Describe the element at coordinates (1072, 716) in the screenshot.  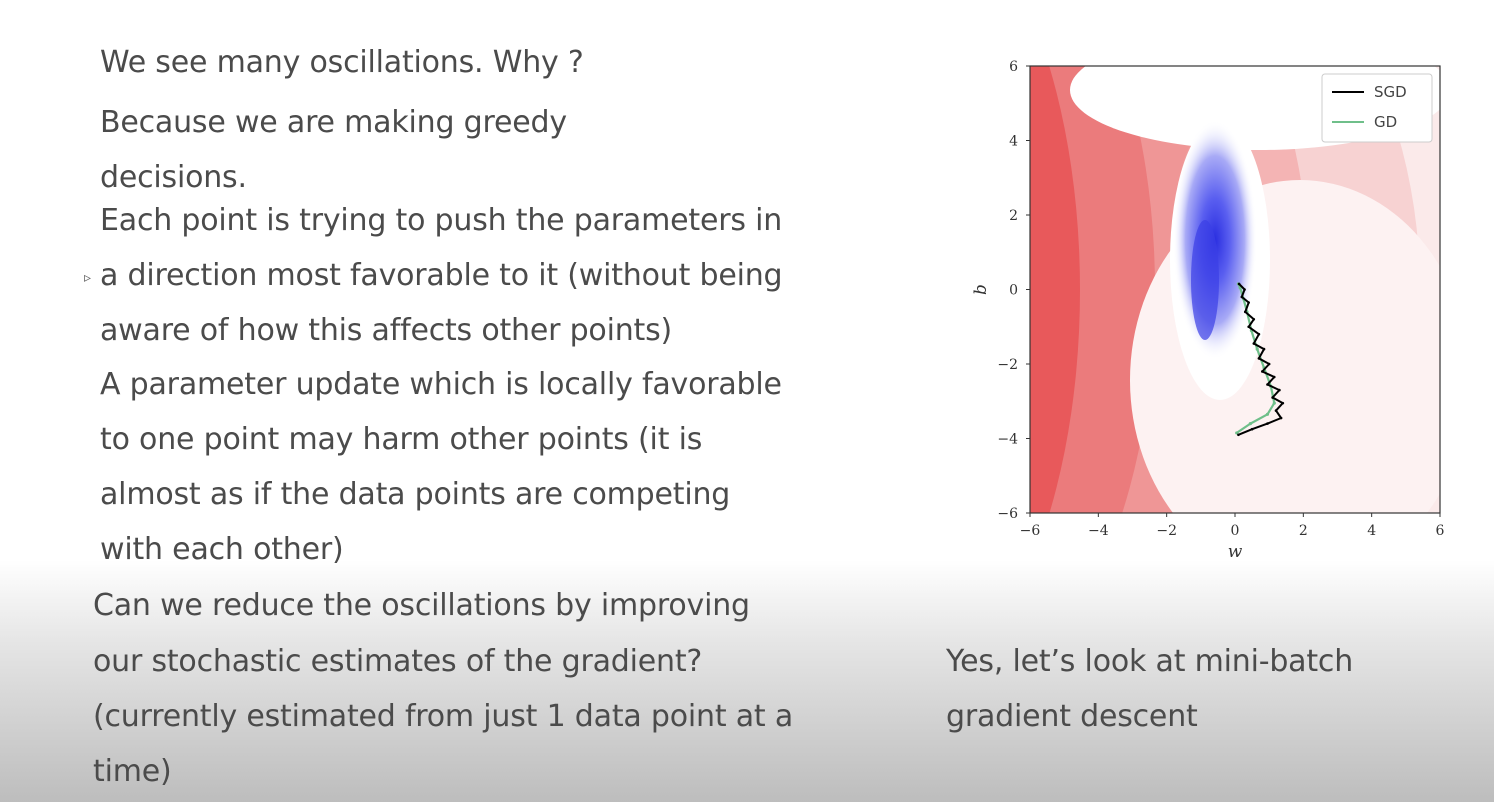
I see `answer-line-2: gradient descent` at that location.